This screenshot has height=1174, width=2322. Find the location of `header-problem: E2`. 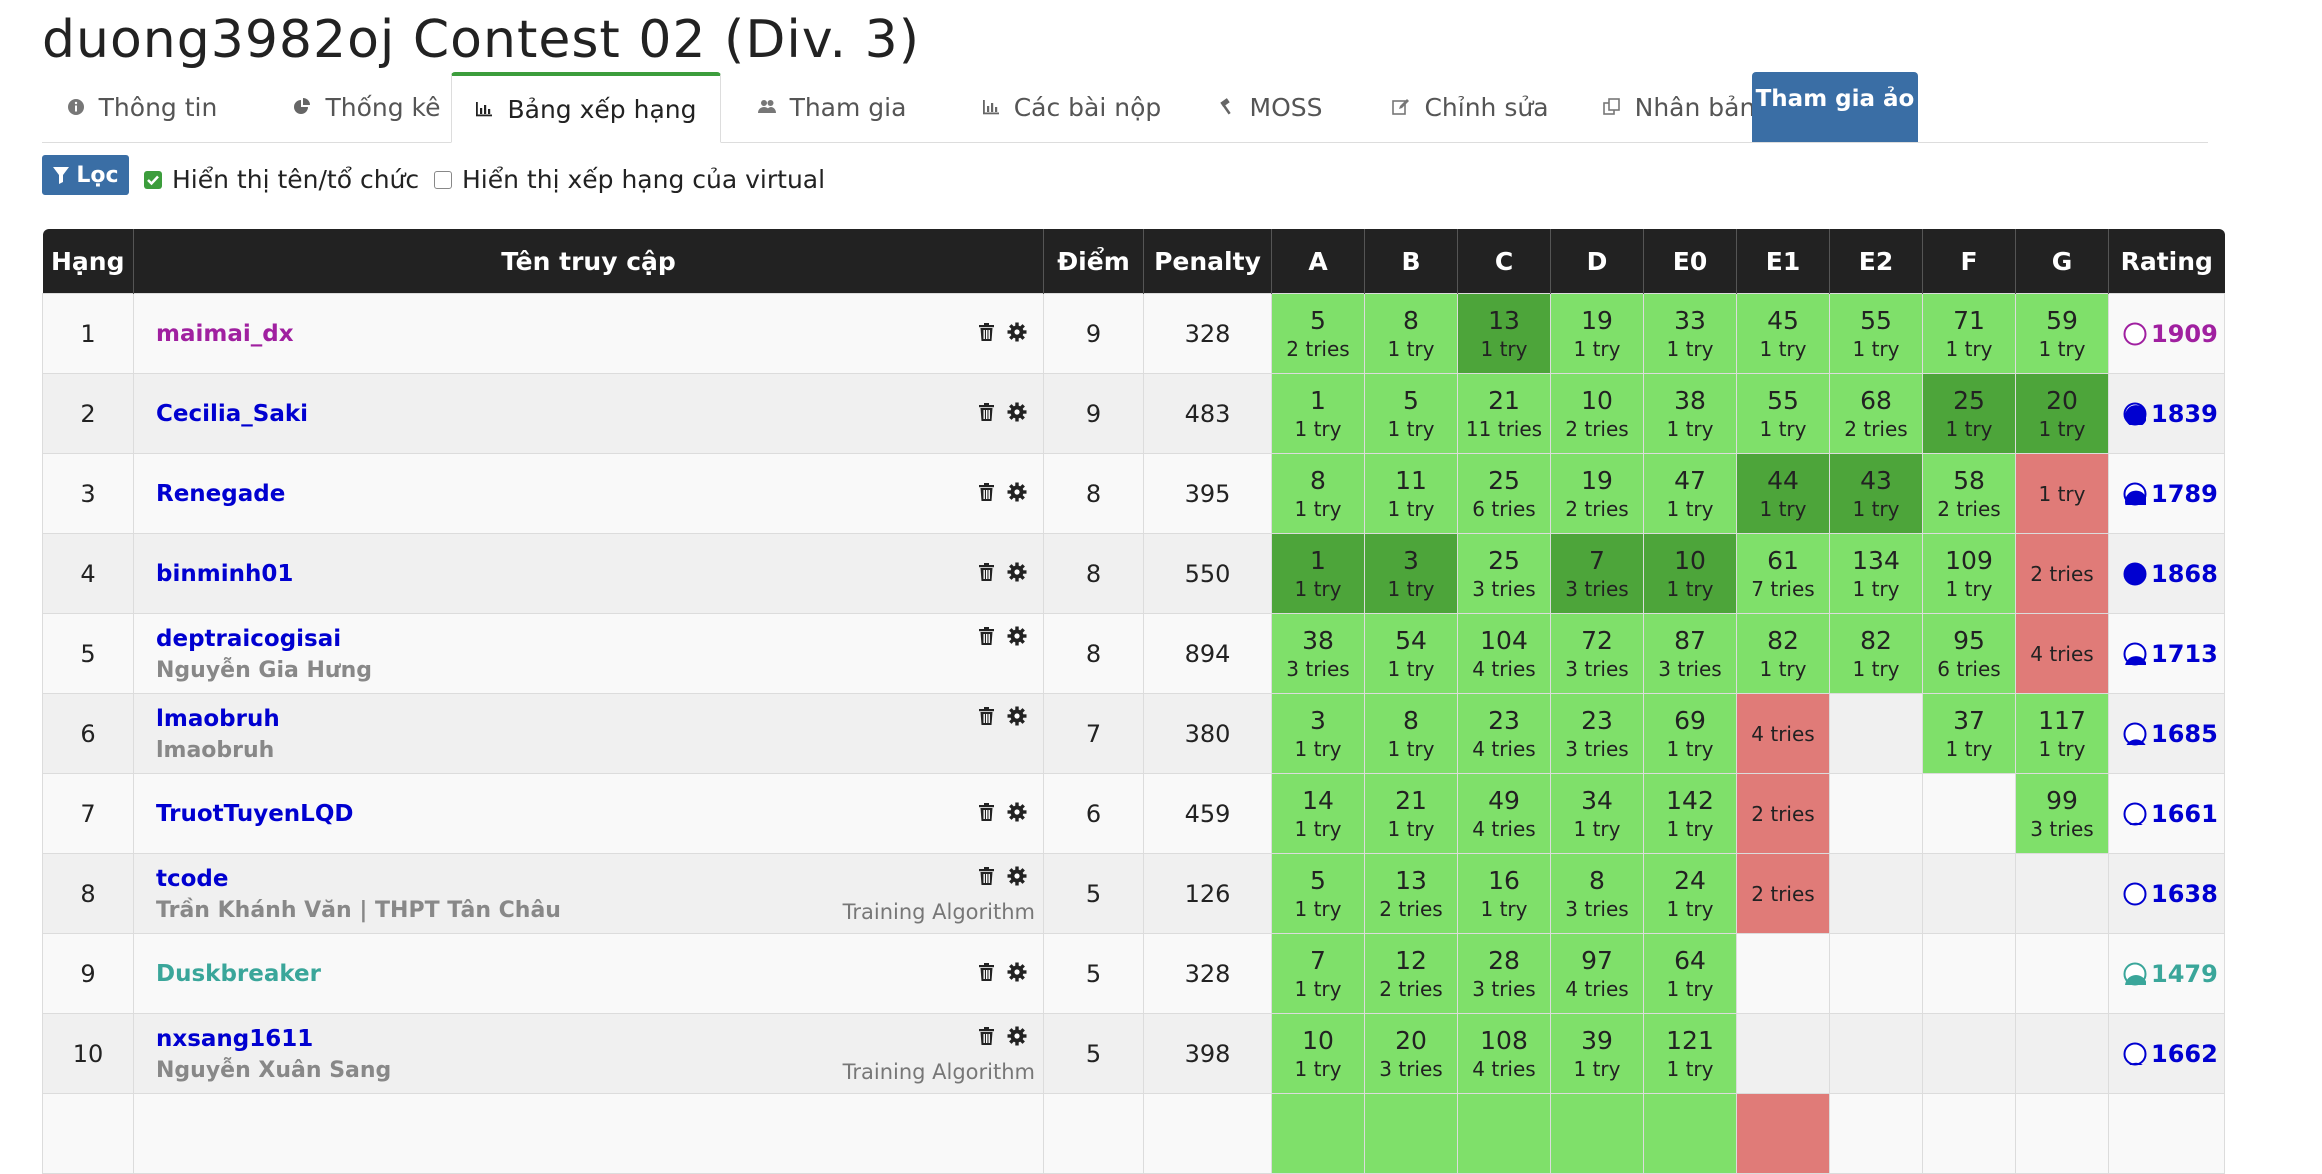

header-problem: E2 is located at coordinates (1876, 261).